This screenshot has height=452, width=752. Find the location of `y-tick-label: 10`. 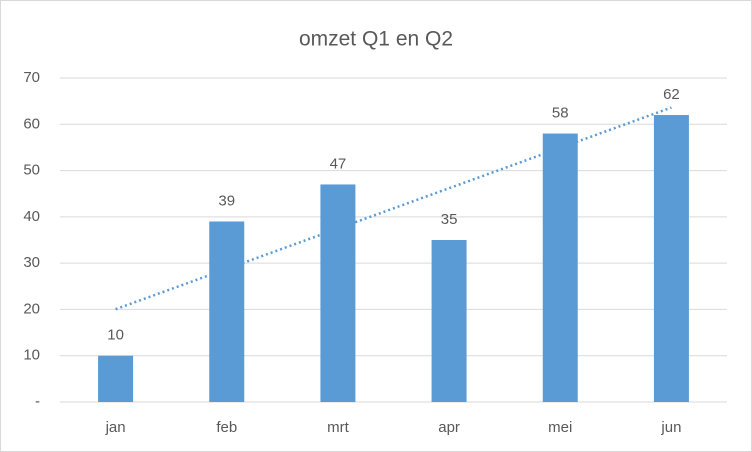

y-tick-label: 10 is located at coordinates (31, 355).